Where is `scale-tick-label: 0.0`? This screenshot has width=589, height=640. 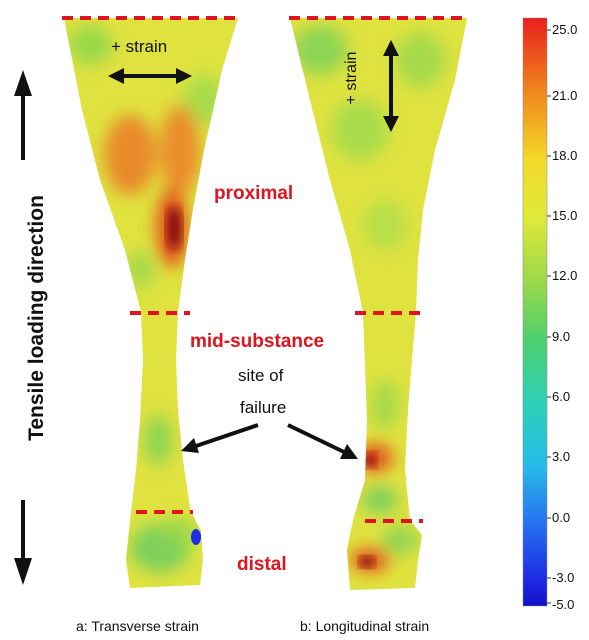
scale-tick-label: 0.0 is located at coordinates (561, 517).